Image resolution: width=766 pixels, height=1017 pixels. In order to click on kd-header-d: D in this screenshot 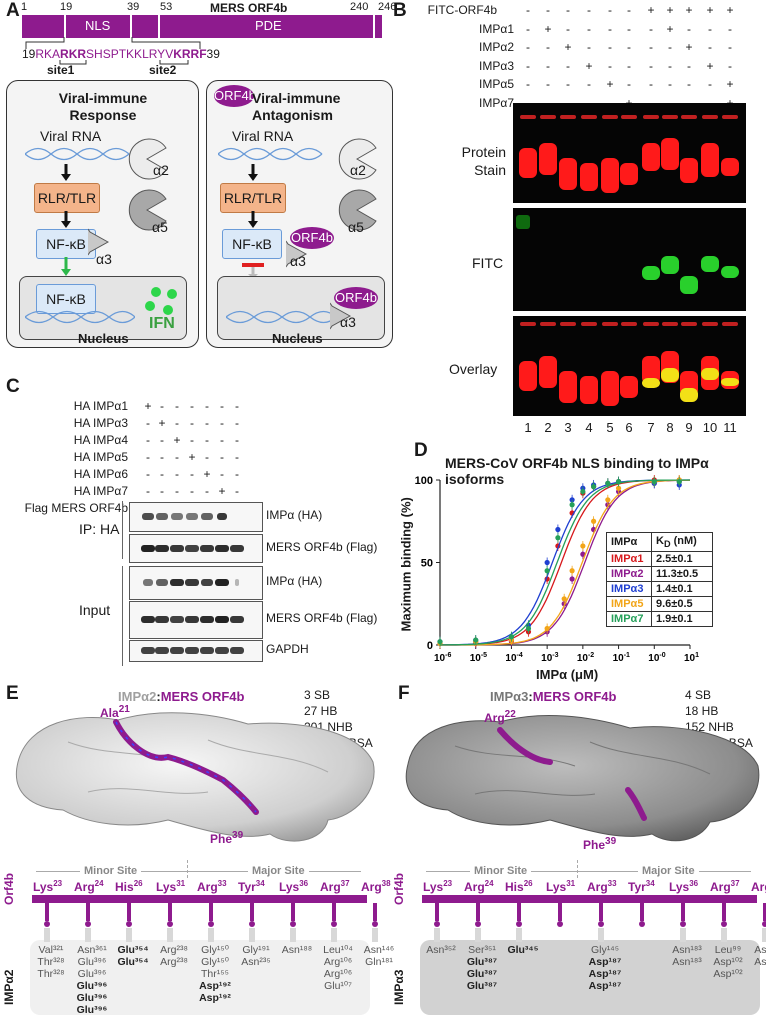, I will do `click(667, 544)`.